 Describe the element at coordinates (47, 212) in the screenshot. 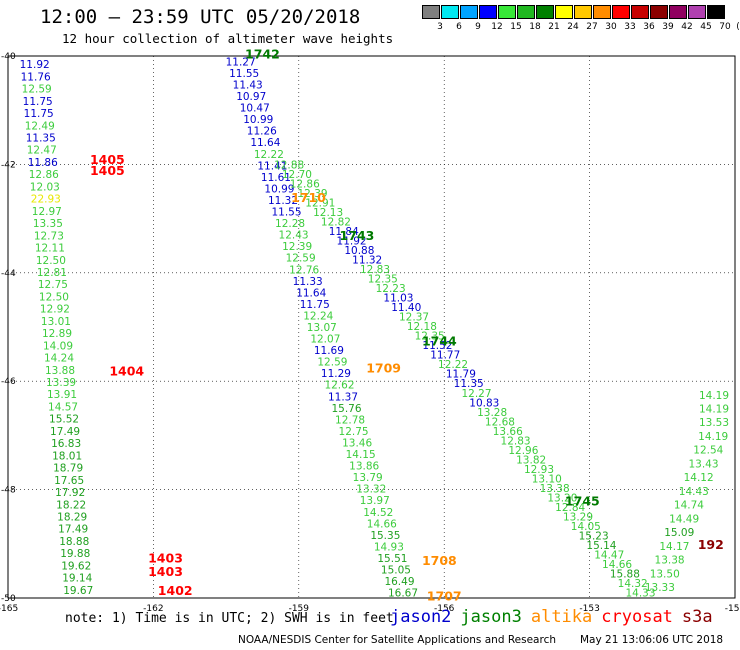

I see `wave-height-value: 12.97` at that location.